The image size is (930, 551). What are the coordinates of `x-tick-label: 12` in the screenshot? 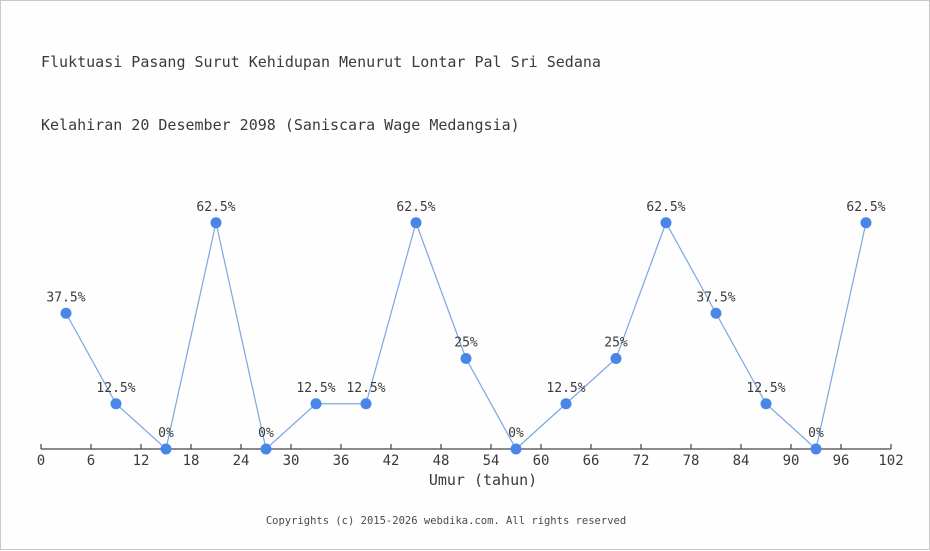 It's located at (141, 461).